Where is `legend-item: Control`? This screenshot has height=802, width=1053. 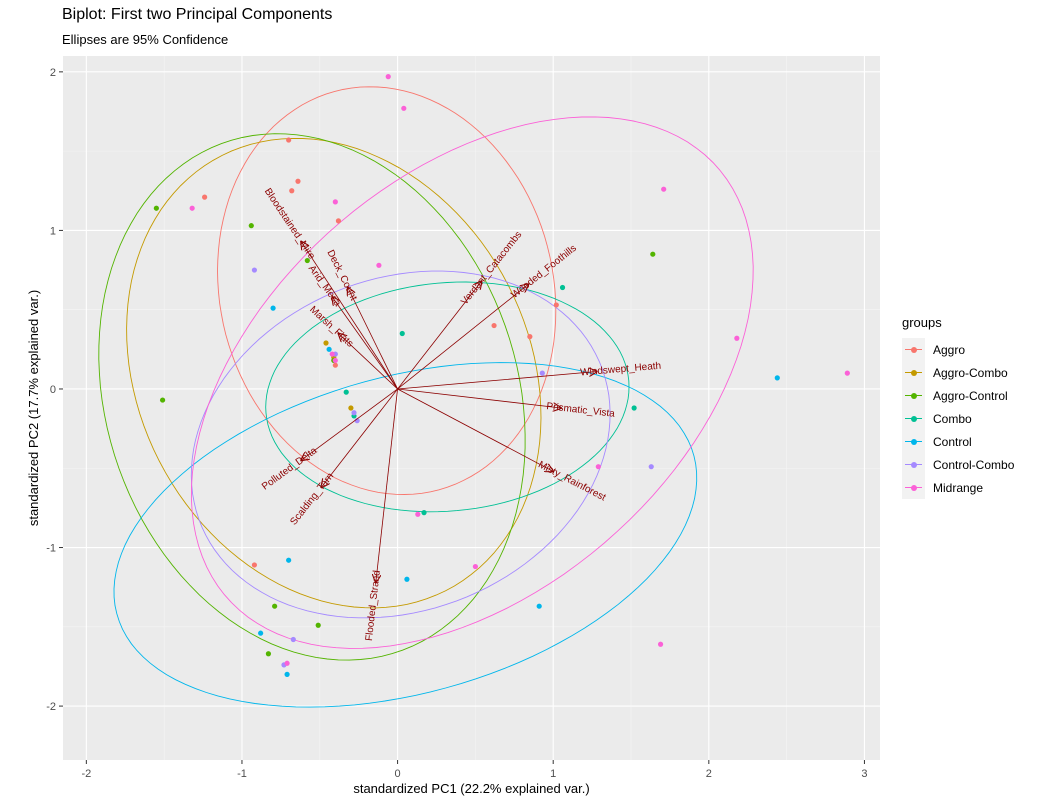 legend-item: Control is located at coordinates (958, 441).